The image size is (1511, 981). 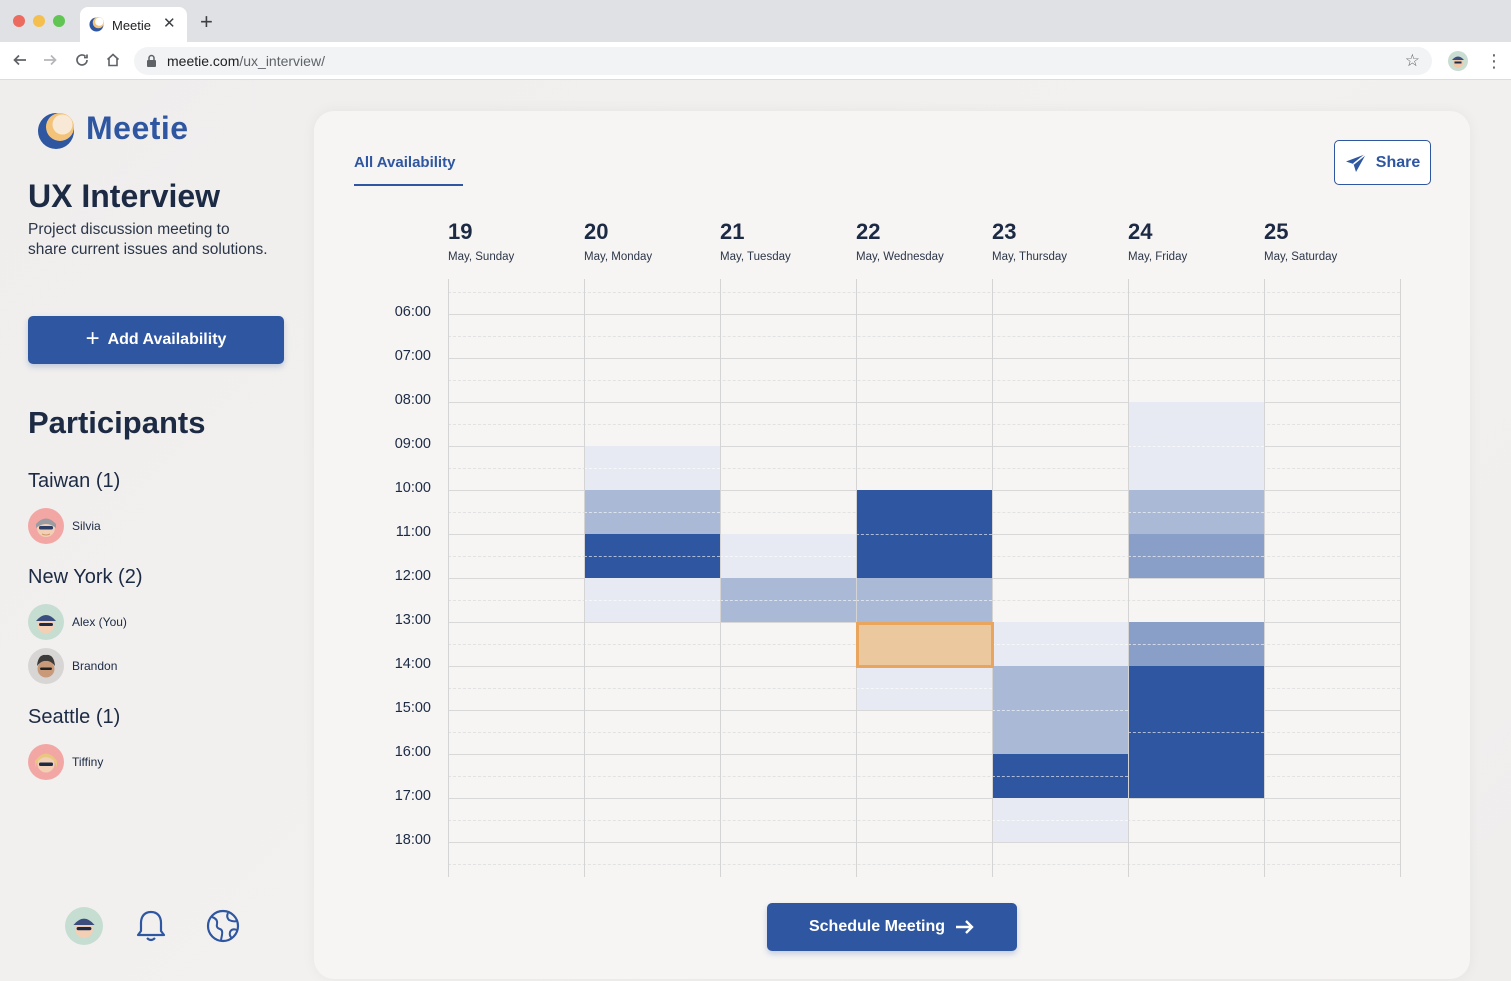 What do you see at coordinates (95, 666) in the screenshot?
I see `participant-name: Brandon` at bounding box center [95, 666].